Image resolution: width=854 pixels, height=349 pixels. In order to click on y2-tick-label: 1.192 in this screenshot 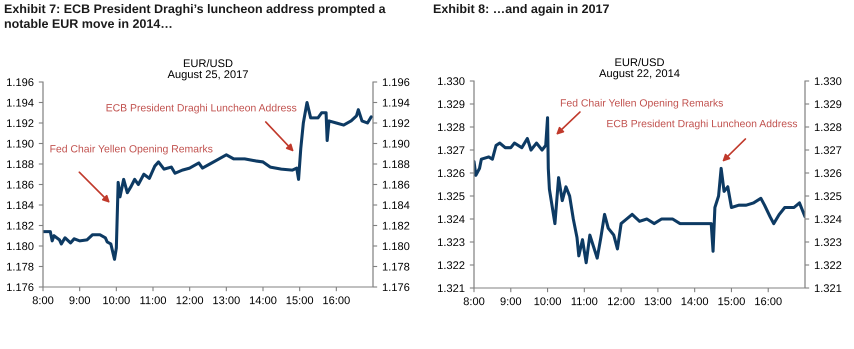, I will do `click(396, 123)`.